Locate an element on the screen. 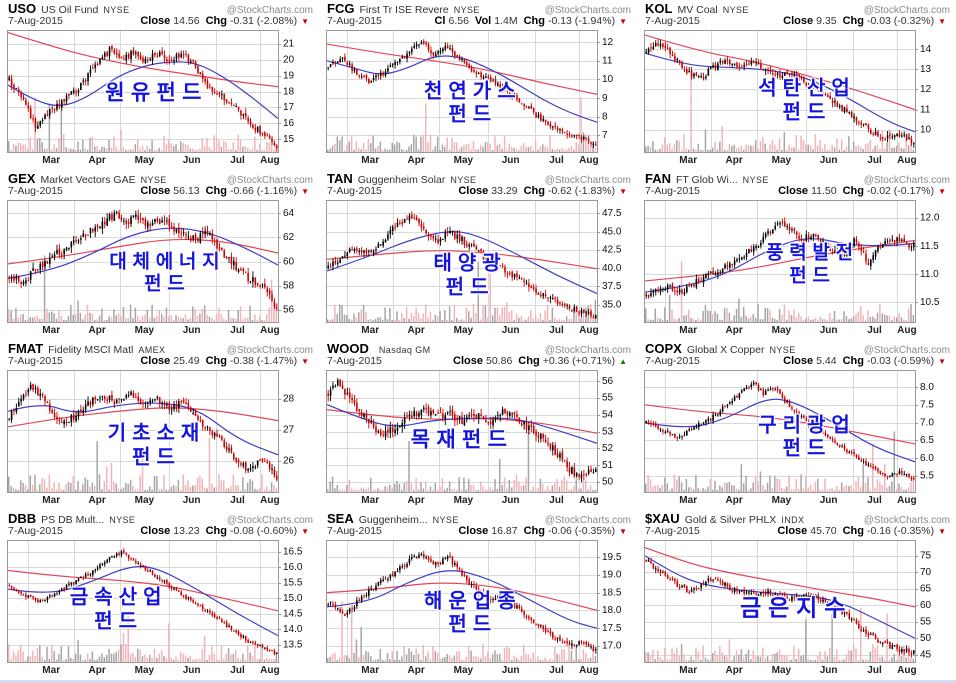 Image resolution: width=956 pixels, height=683 pixels. quote-line: Close 25.49 Chg -0.38 (-1.47%) ▼ is located at coordinates (221, 361).